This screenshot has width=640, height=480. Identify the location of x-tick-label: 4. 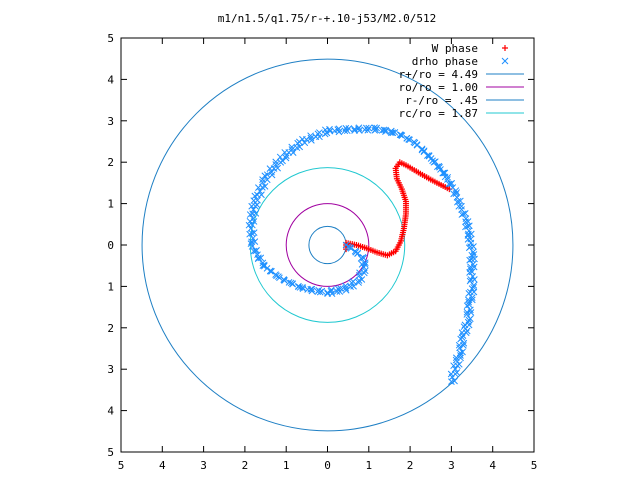
(492, 465).